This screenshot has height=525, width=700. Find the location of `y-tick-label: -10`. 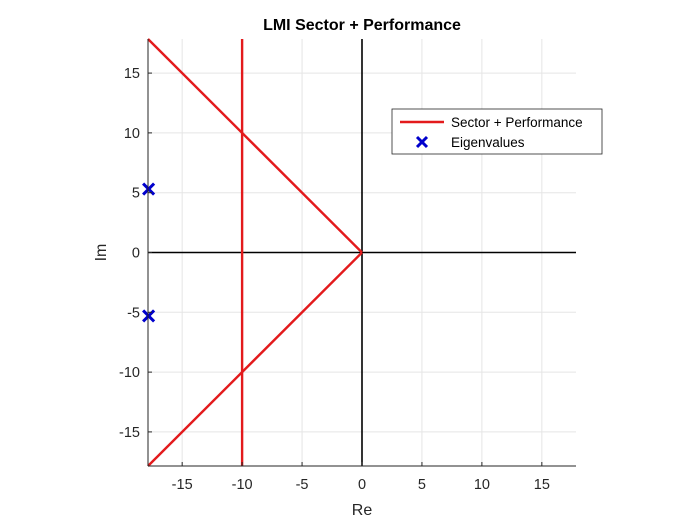

y-tick-label: -10 is located at coordinates (129, 373).